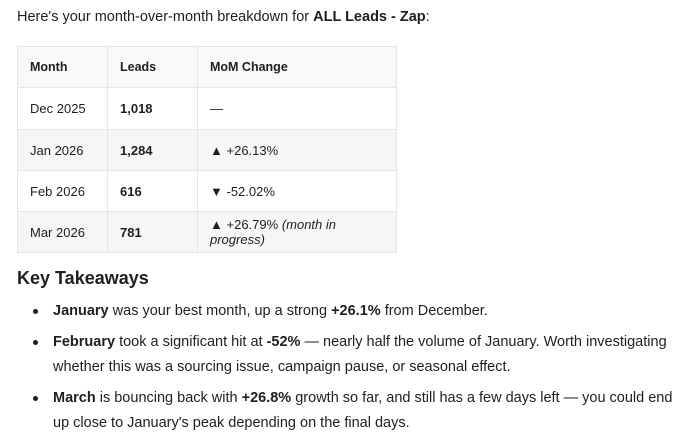 The image size is (697, 442). Describe the element at coordinates (62, 150) in the screenshot. I see `cell-month: Jan 2026` at that location.